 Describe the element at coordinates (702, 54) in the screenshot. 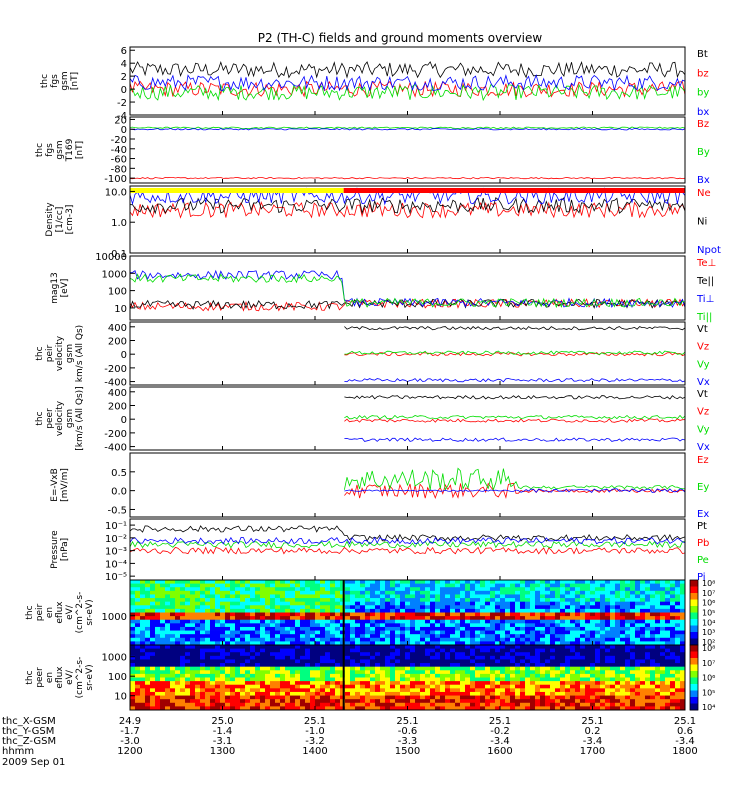

I see `legend-Bt: Bt` at that location.